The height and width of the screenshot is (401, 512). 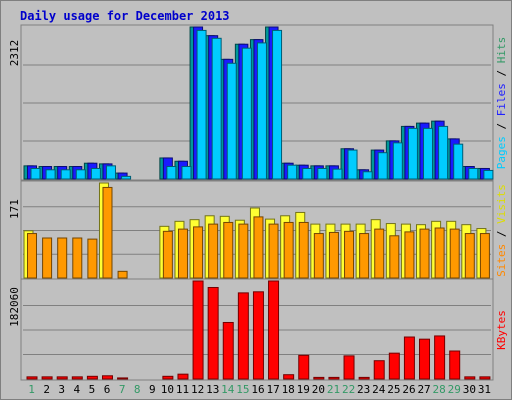 What do you see at coordinates (303, 389) in the screenshot?
I see `x-tick-label: 19` at bounding box center [303, 389].